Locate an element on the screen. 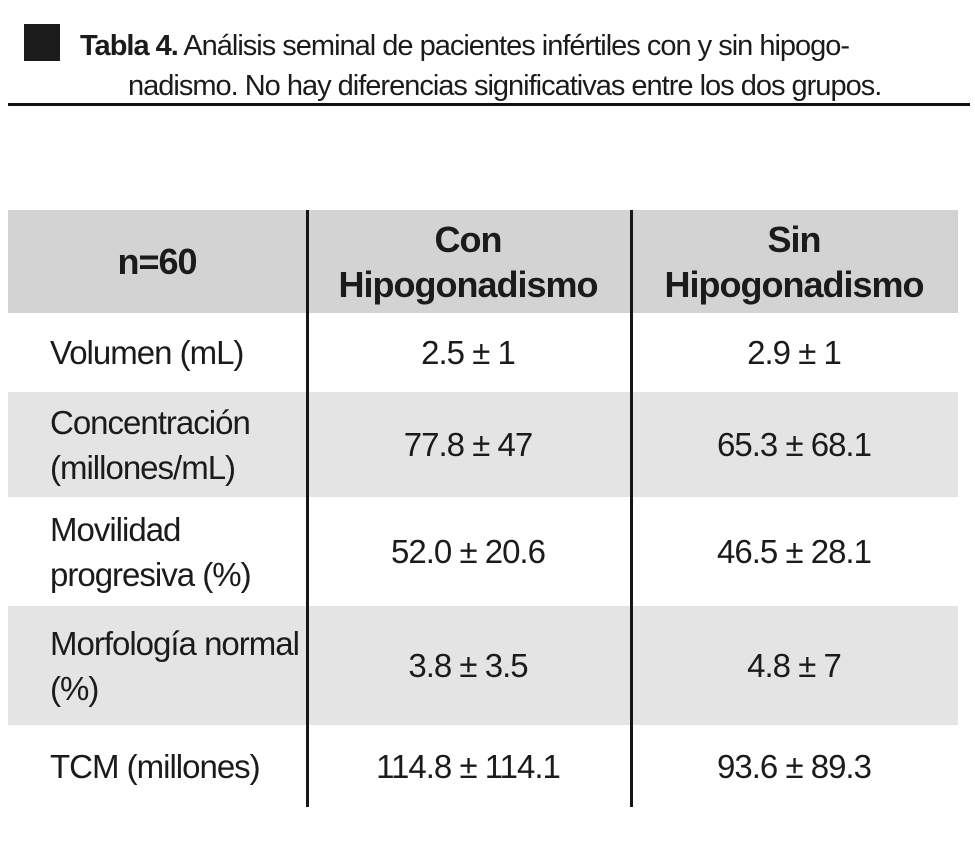 This screenshot has width=975, height=845. parameter-cell: Morfología normal (%) is located at coordinates (175, 665).